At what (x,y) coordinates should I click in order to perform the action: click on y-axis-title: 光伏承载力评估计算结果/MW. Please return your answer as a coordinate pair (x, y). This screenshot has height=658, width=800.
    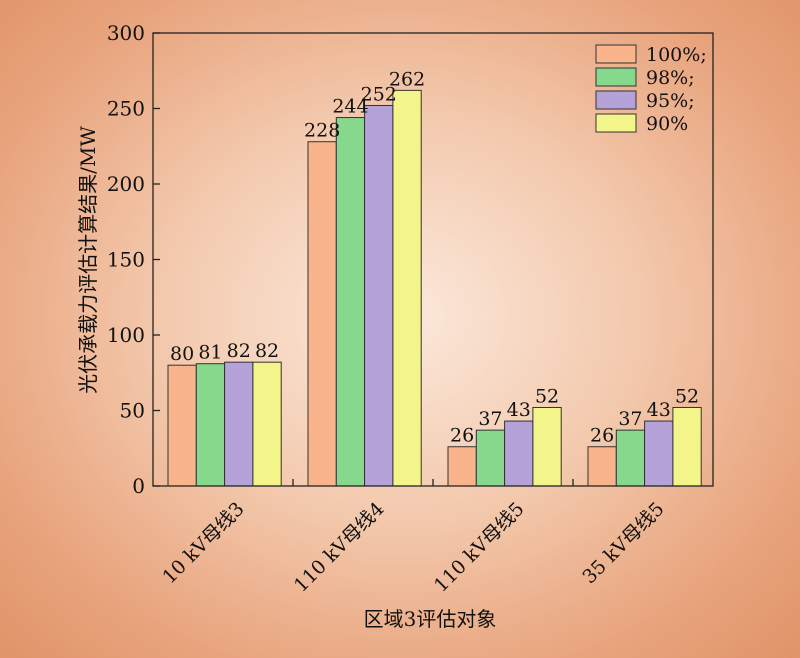
    Looking at the image, I should click on (88, 260).